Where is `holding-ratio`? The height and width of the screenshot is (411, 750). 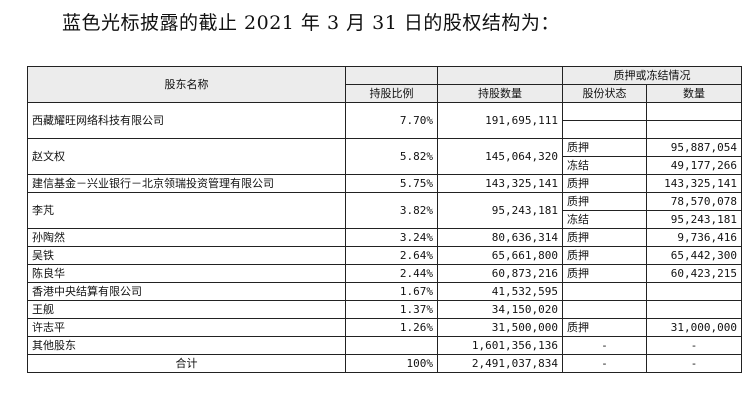
holding-ratio is located at coordinates (391, 345).